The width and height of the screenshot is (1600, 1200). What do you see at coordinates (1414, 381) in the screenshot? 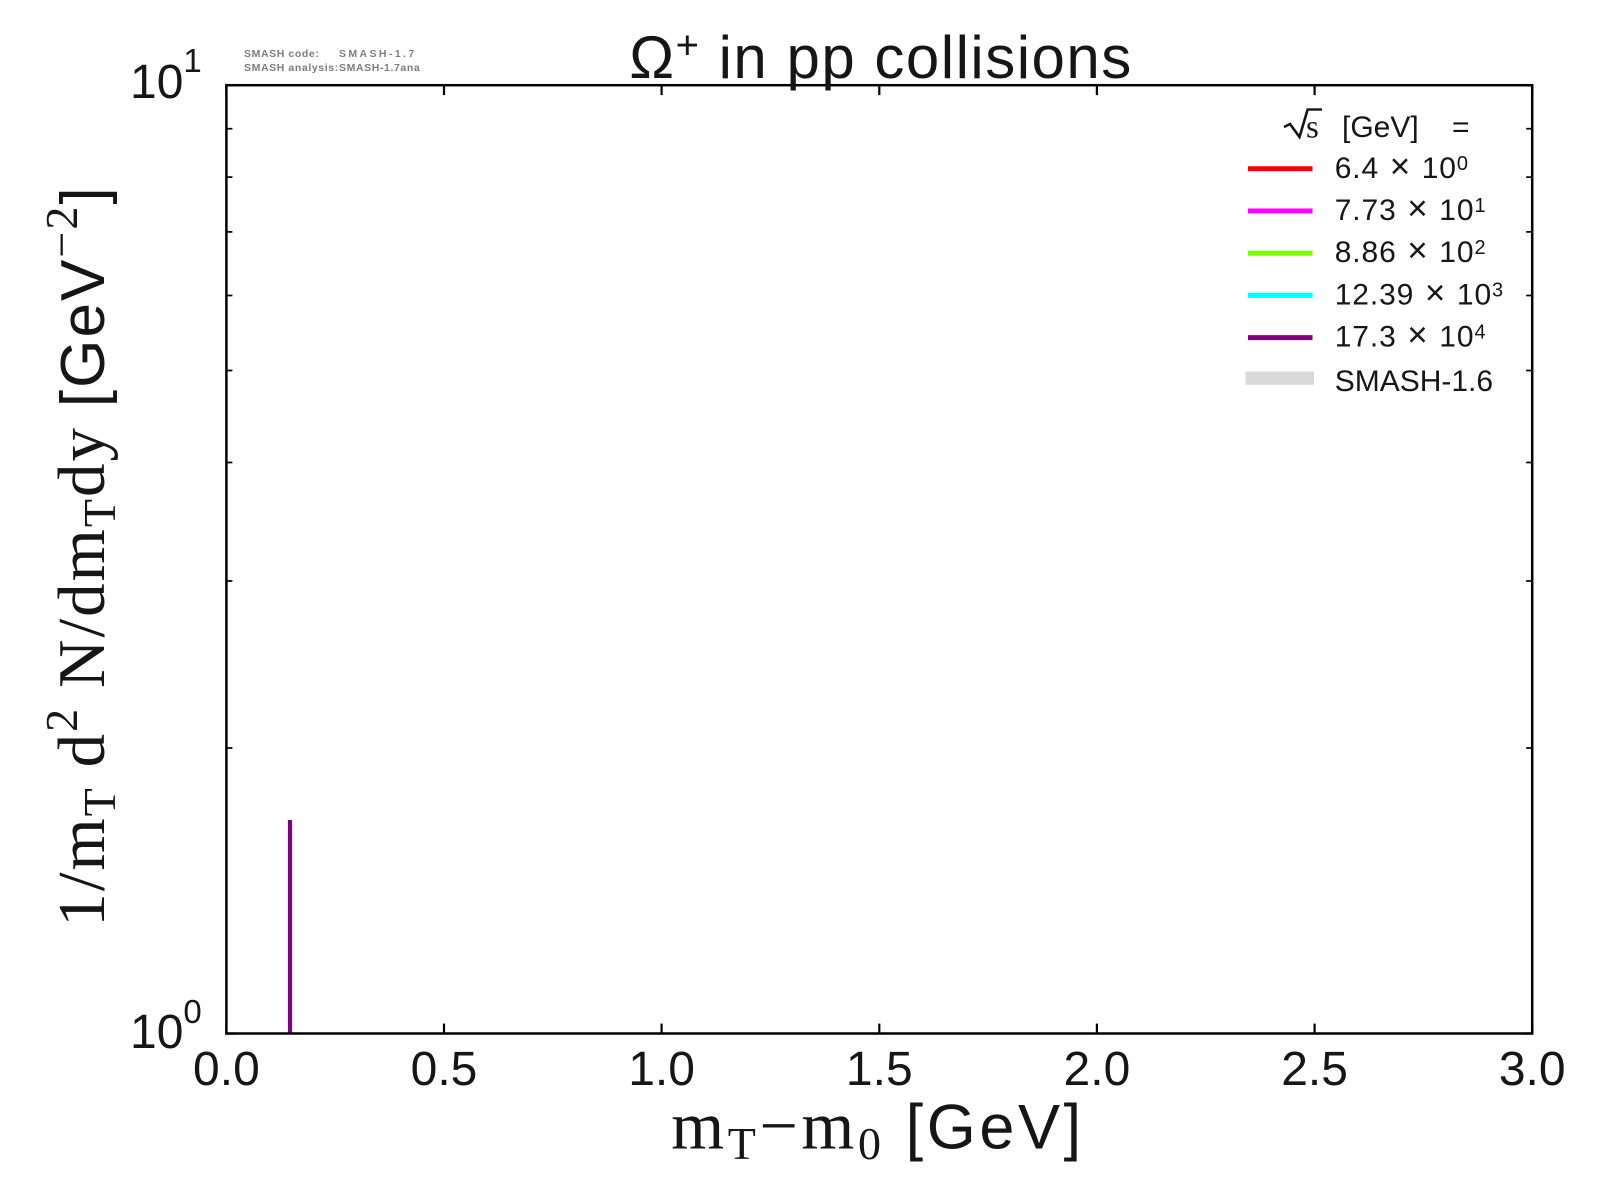
I see `svg-text: SMASH-1.6` at bounding box center [1414, 381].